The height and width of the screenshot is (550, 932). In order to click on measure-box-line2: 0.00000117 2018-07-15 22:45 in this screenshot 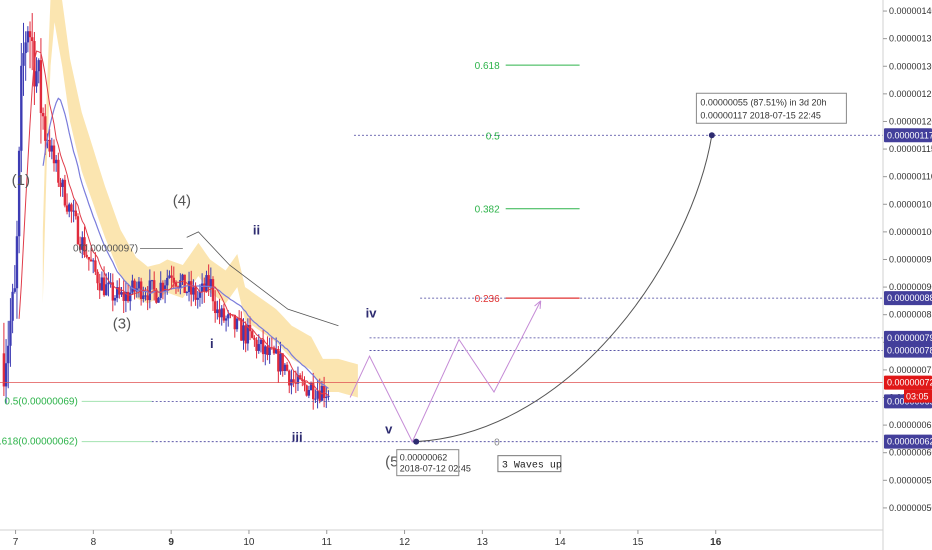, I will do `click(760, 115)`.